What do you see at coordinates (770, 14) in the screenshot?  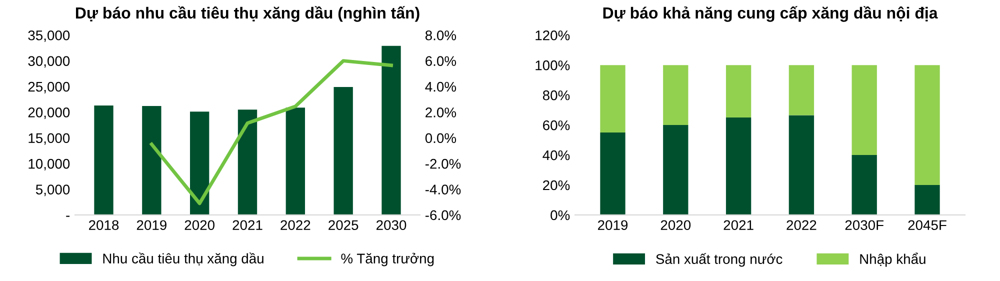 I see `chart-title: Dự báo khả năng cung cấp xăng dầu nội địa` at bounding box center [770, 14].